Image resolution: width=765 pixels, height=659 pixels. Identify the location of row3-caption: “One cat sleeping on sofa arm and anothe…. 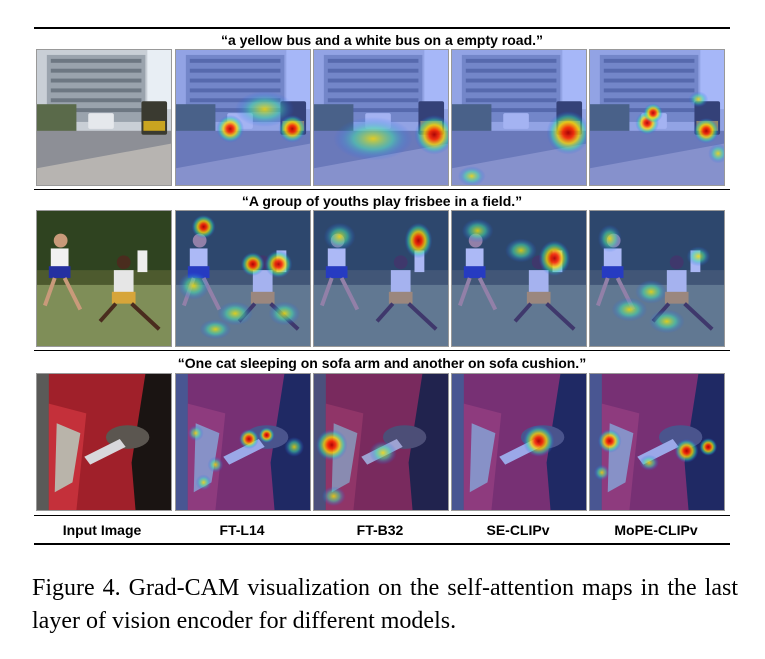
(382, 363).